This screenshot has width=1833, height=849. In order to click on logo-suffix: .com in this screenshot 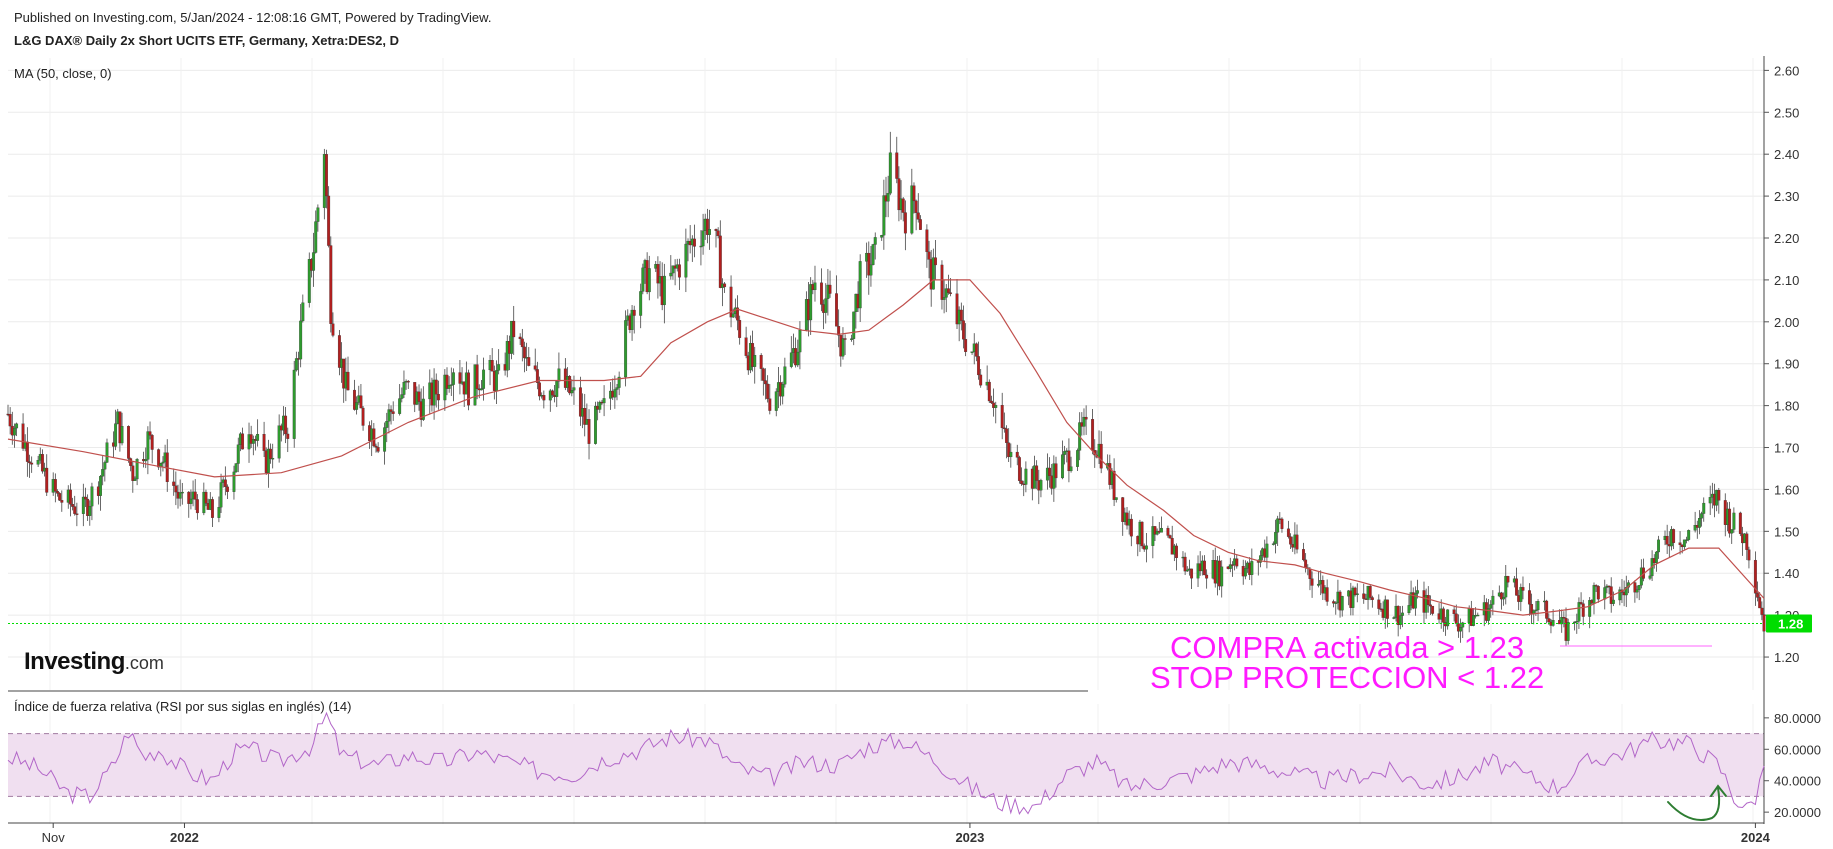, I will do `click(144, 663)`.